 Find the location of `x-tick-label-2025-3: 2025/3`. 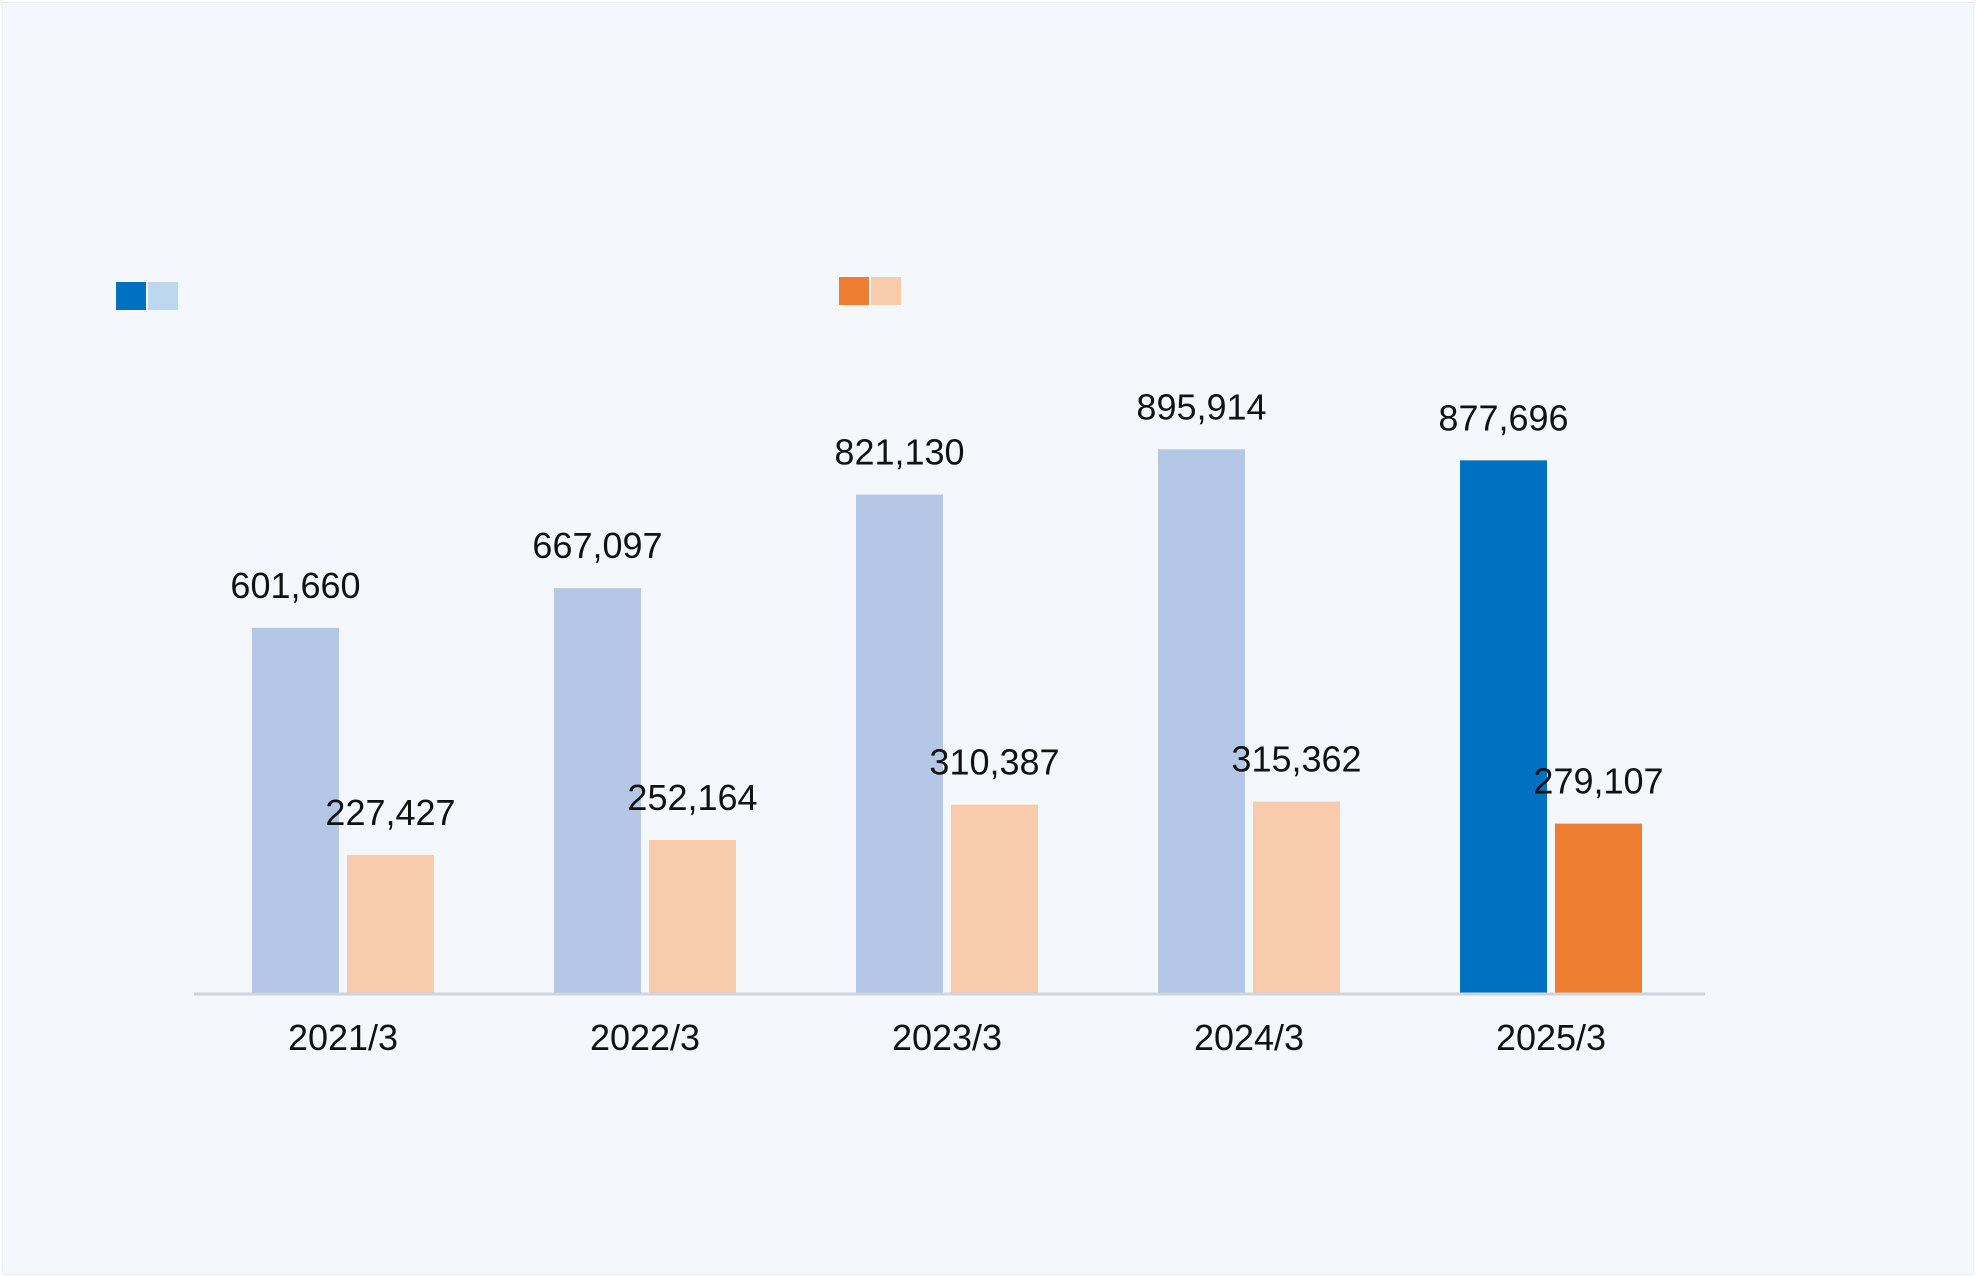

x-tick-label-2025-3: 2025/3 is located at coordinates (1551, 1037).